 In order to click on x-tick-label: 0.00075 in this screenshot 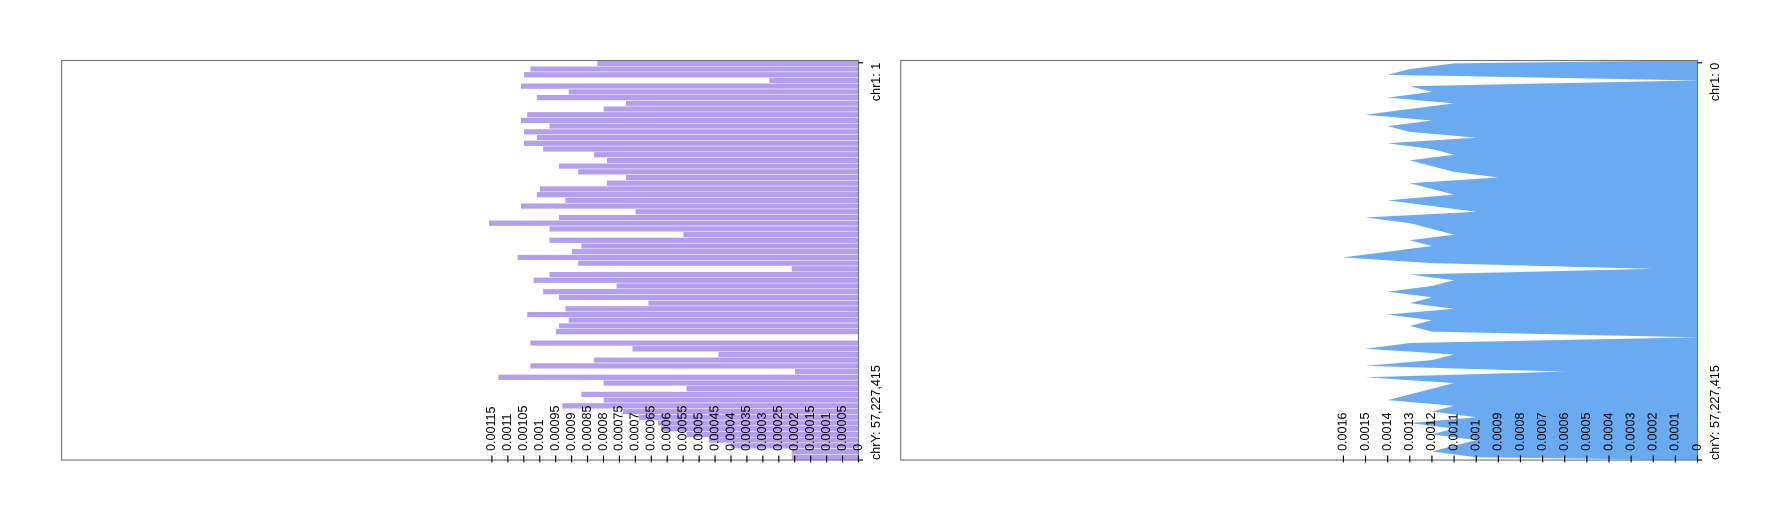, I will do `click(619, 428)`.